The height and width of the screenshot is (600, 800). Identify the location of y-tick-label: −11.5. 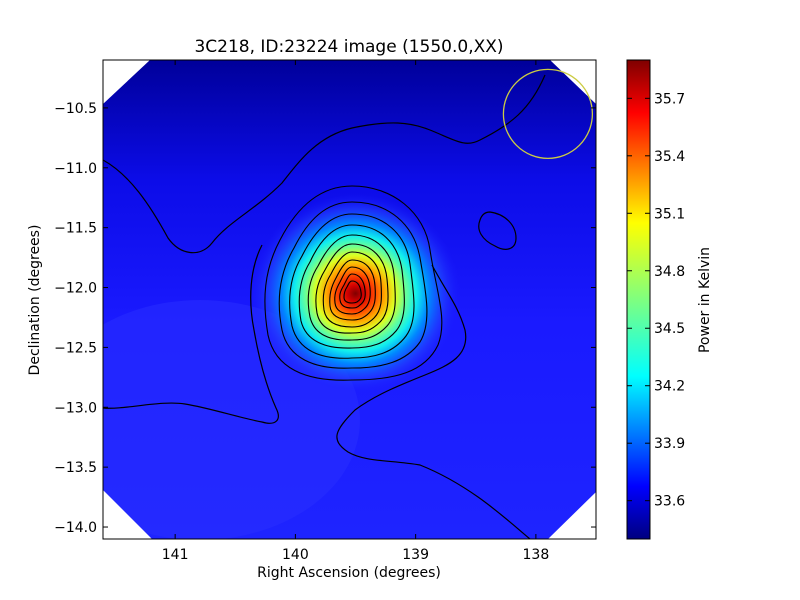
(75, 229).